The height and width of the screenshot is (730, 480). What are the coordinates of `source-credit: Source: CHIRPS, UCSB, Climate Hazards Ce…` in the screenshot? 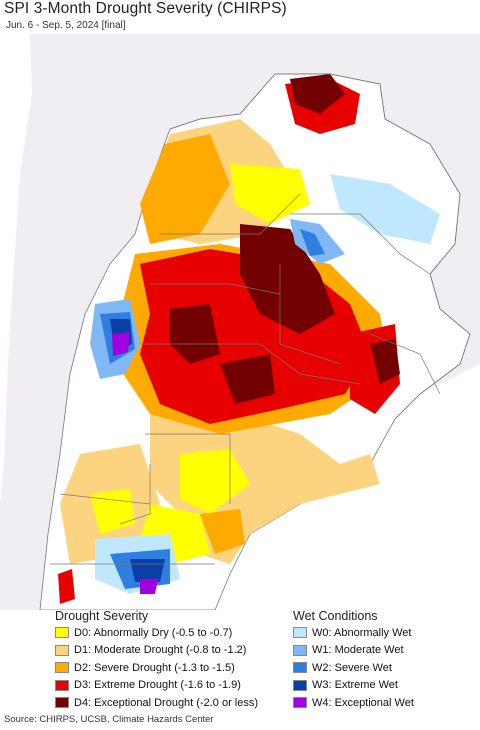 It's located at (109, 719).